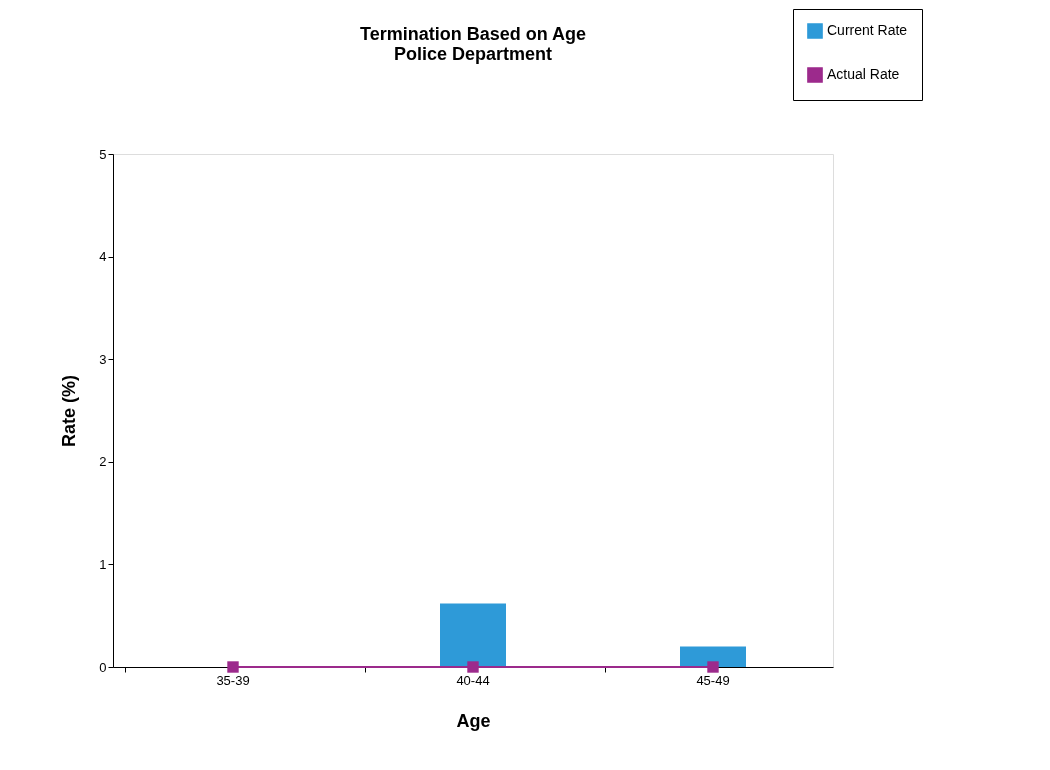 This screenshot has width=1050, height=770. I want to click on chart-title: Termination Based on Age Police Department, so click(473, 43).